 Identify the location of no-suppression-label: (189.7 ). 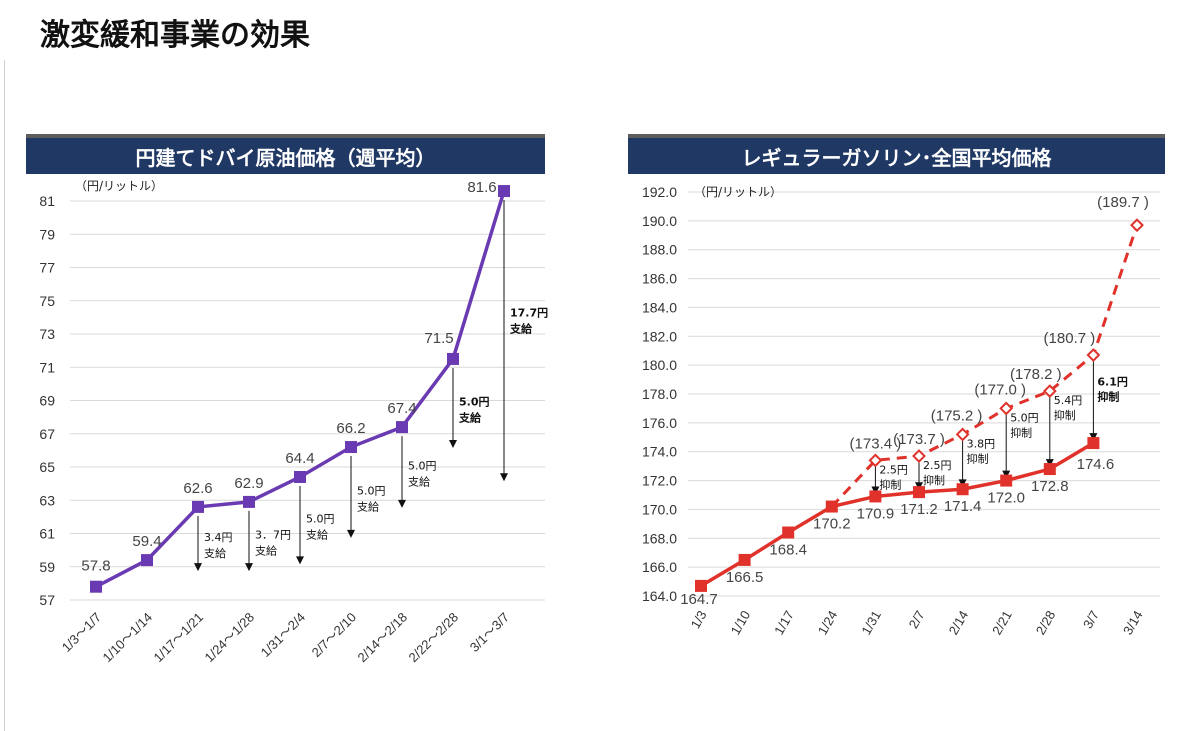
(1123, 202).